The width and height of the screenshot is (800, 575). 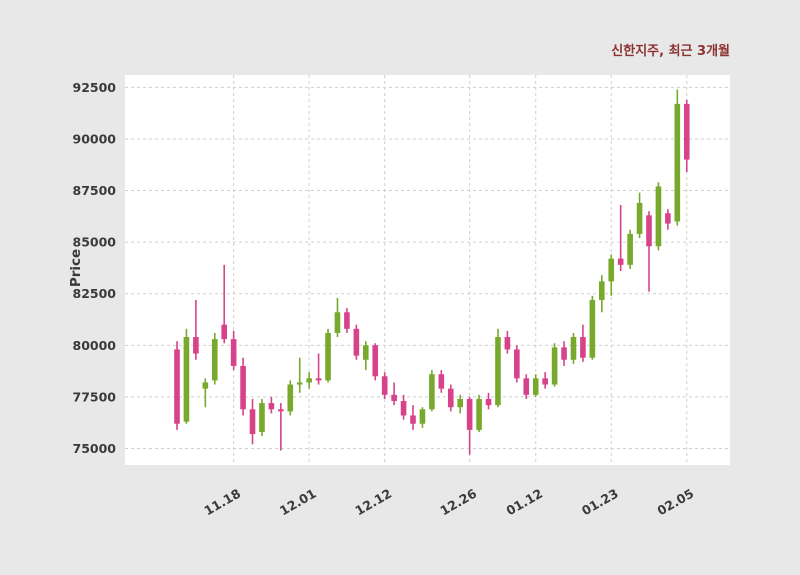 I want to click on y-tick-label: 77500, so click(x=95, y=396).